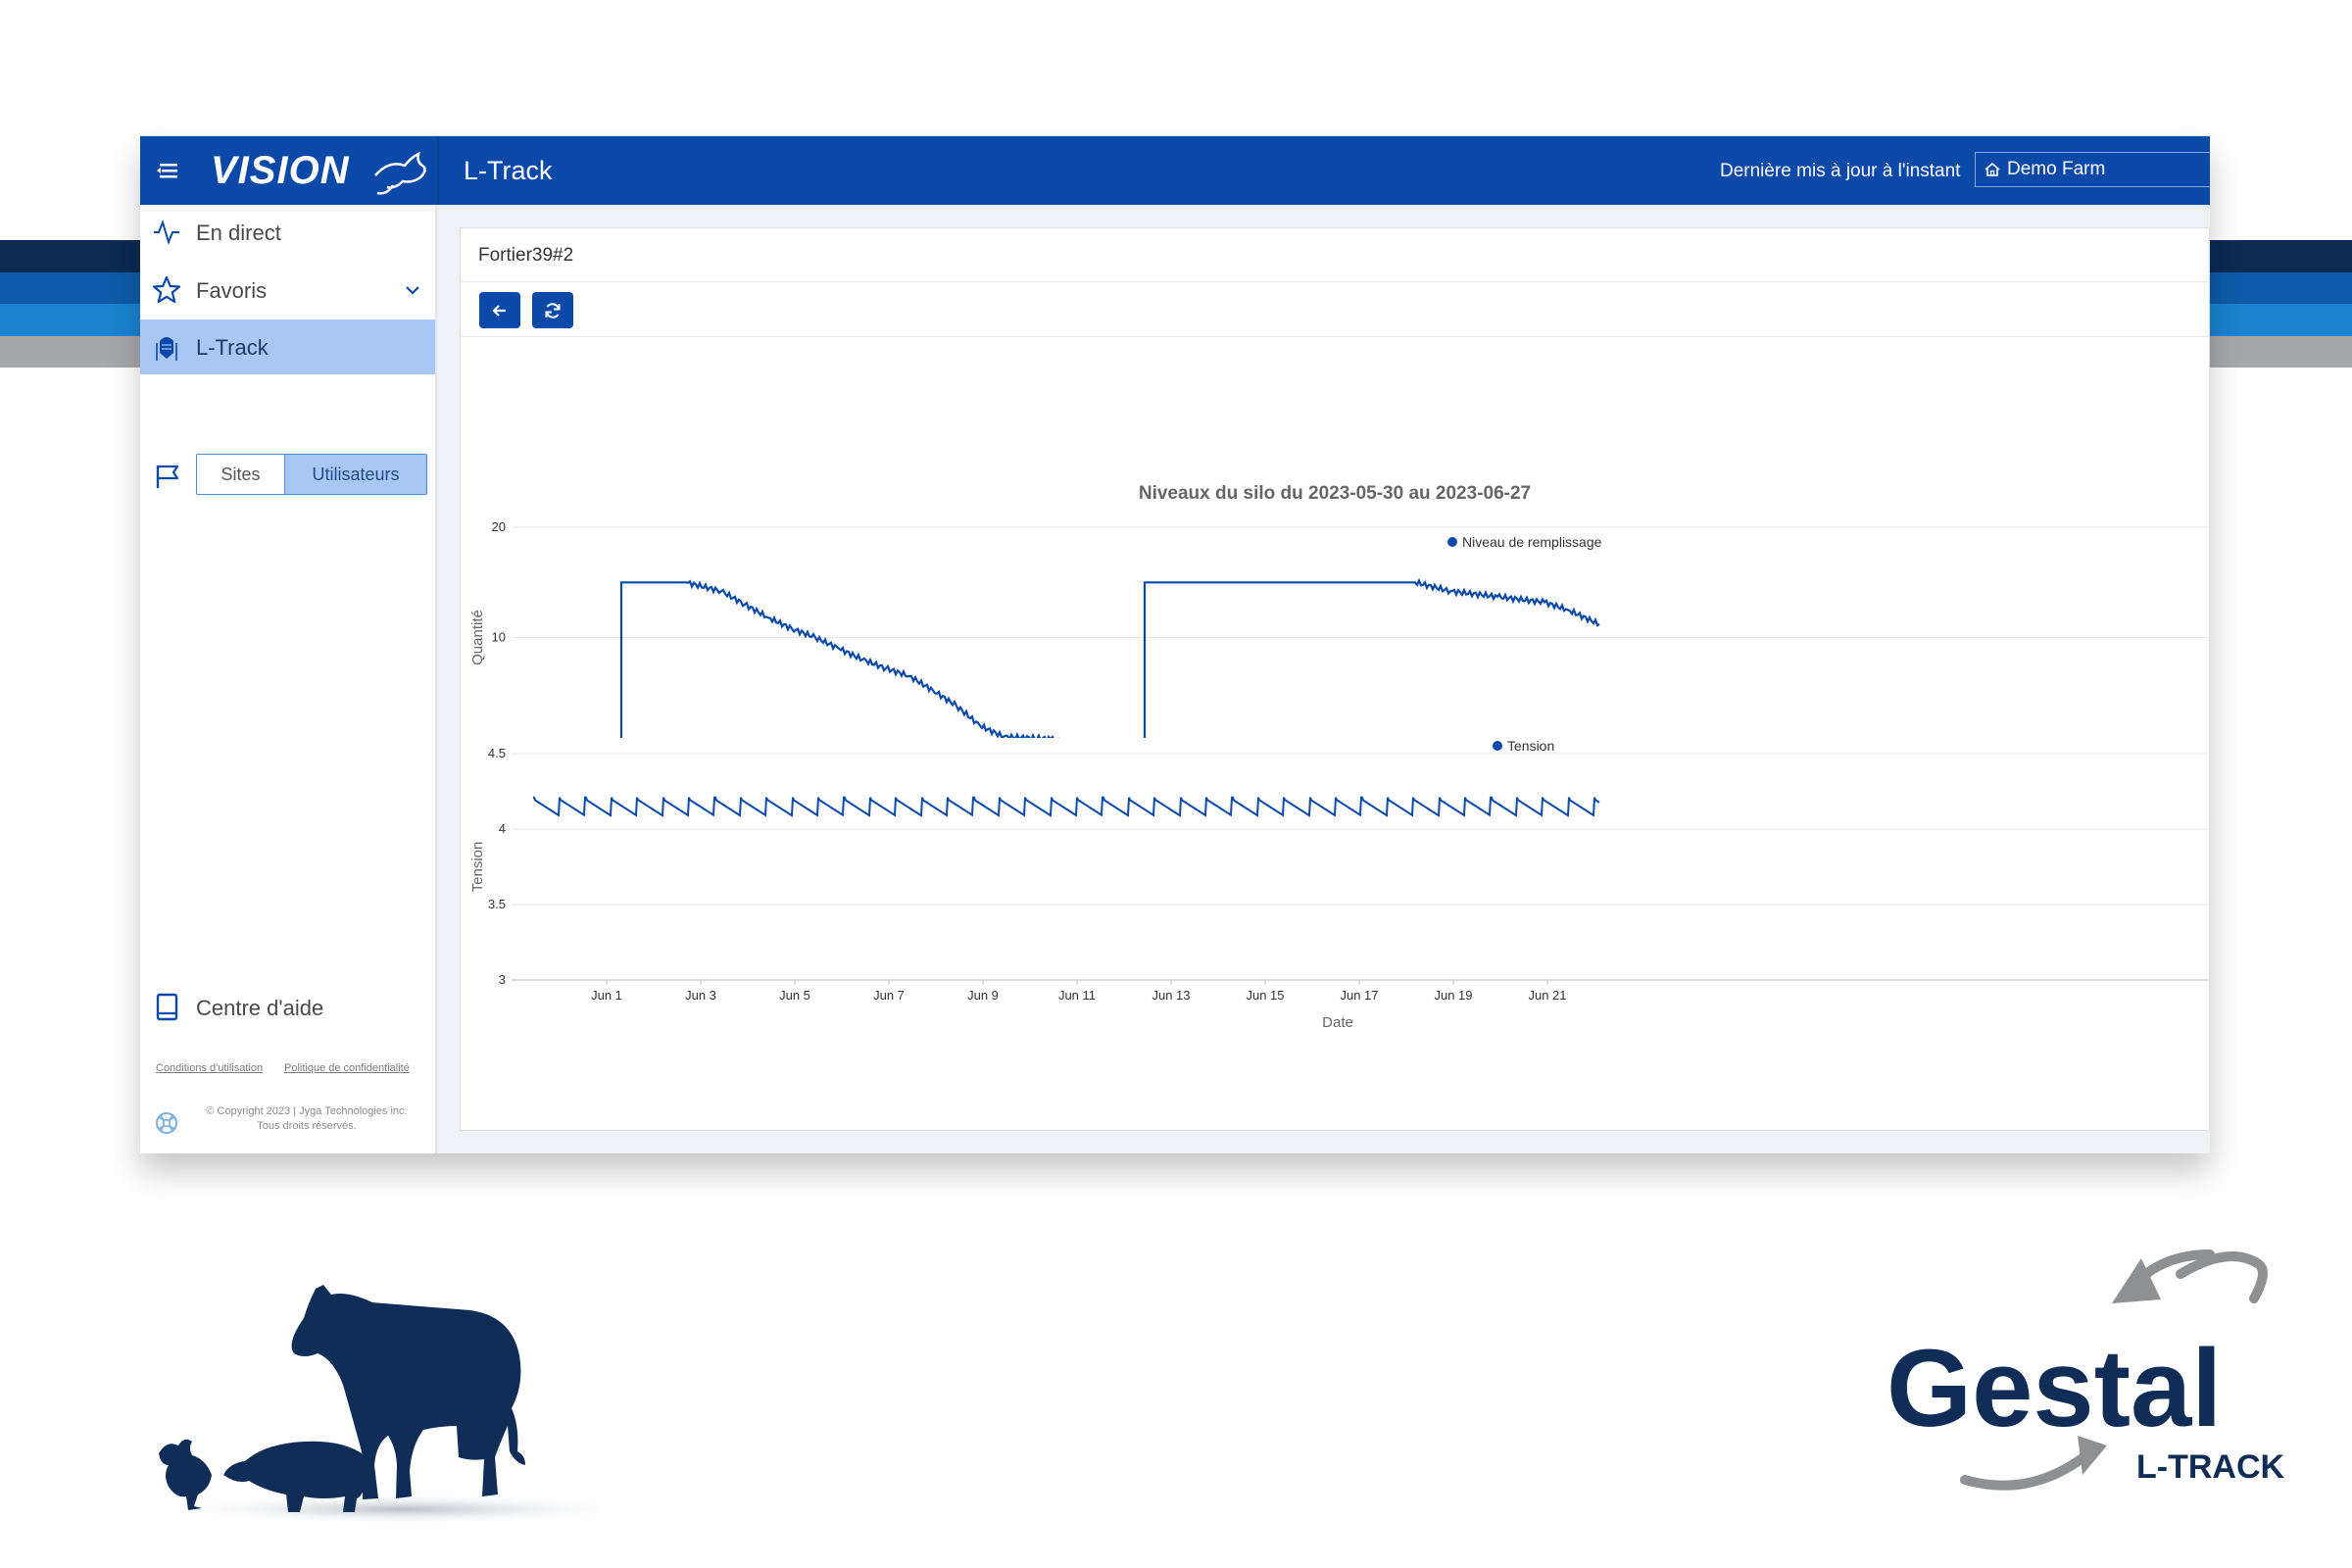 Image resolution: width=2352 pixels, height=1568 pixels. Describe the element at coordinates (232, 348) in the screenshot. I see `sidebar-item-label: L-Track` at that location.